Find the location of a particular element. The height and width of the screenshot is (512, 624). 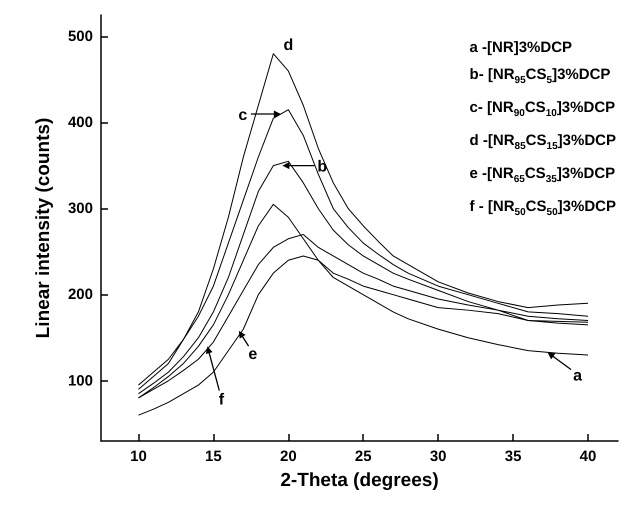

x-tick-label: 25 is located at coordinates (363, 456).